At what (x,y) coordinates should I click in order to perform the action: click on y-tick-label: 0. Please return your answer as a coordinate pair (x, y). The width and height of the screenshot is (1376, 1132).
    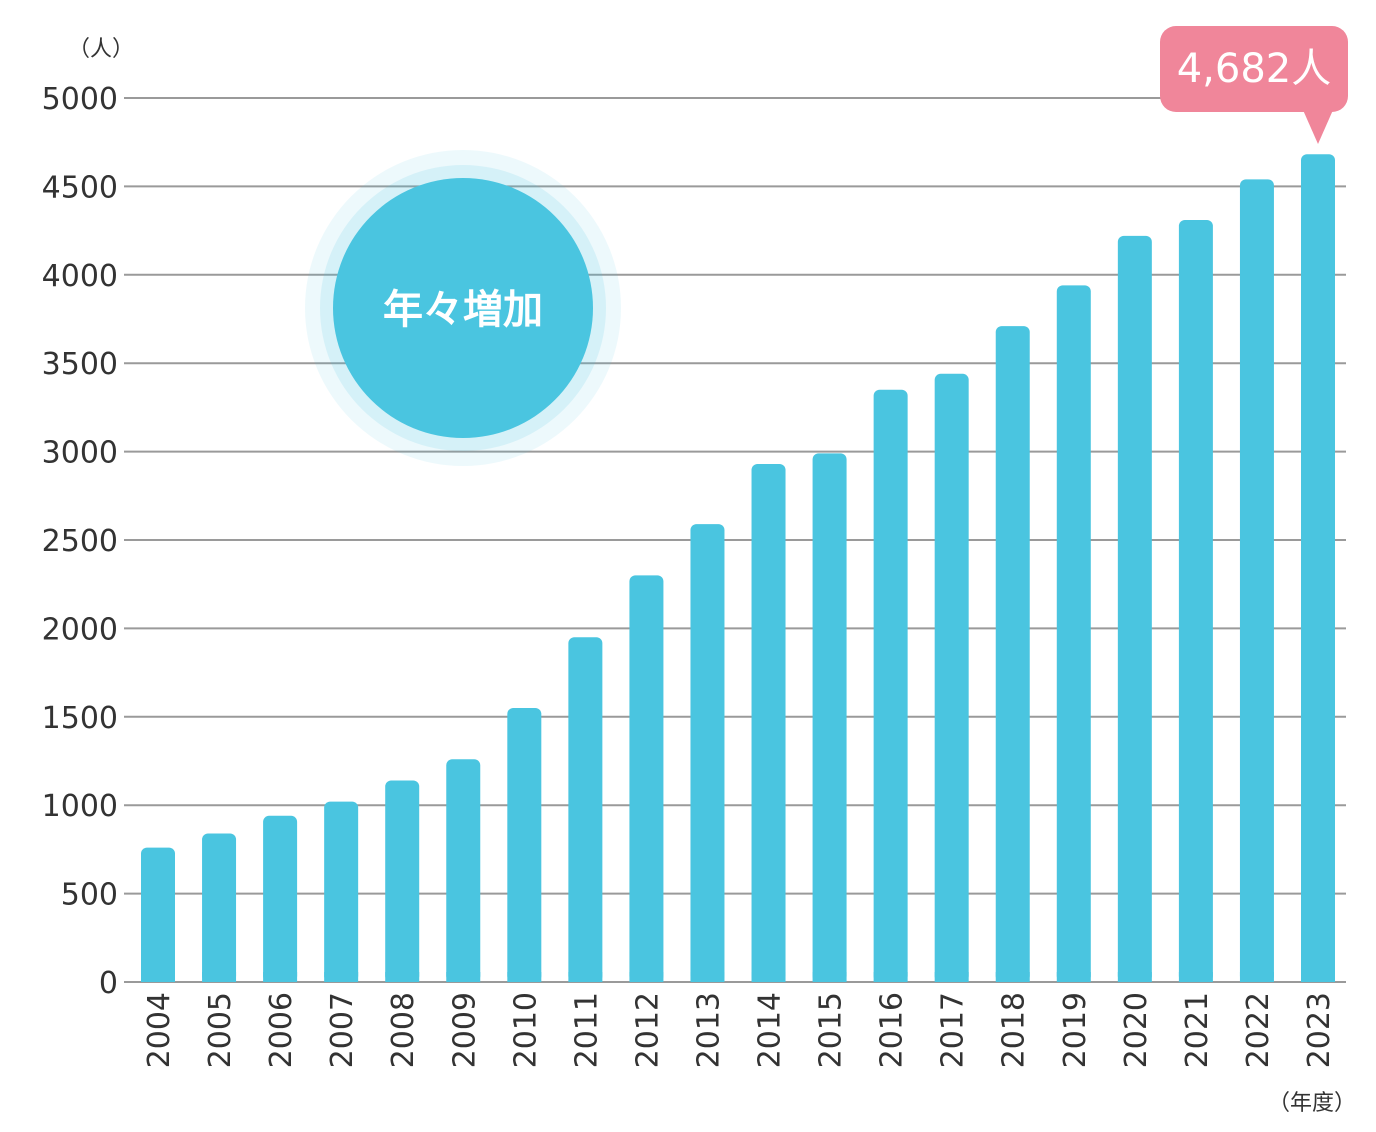
    Looking at the image, I should click on (108, 983).